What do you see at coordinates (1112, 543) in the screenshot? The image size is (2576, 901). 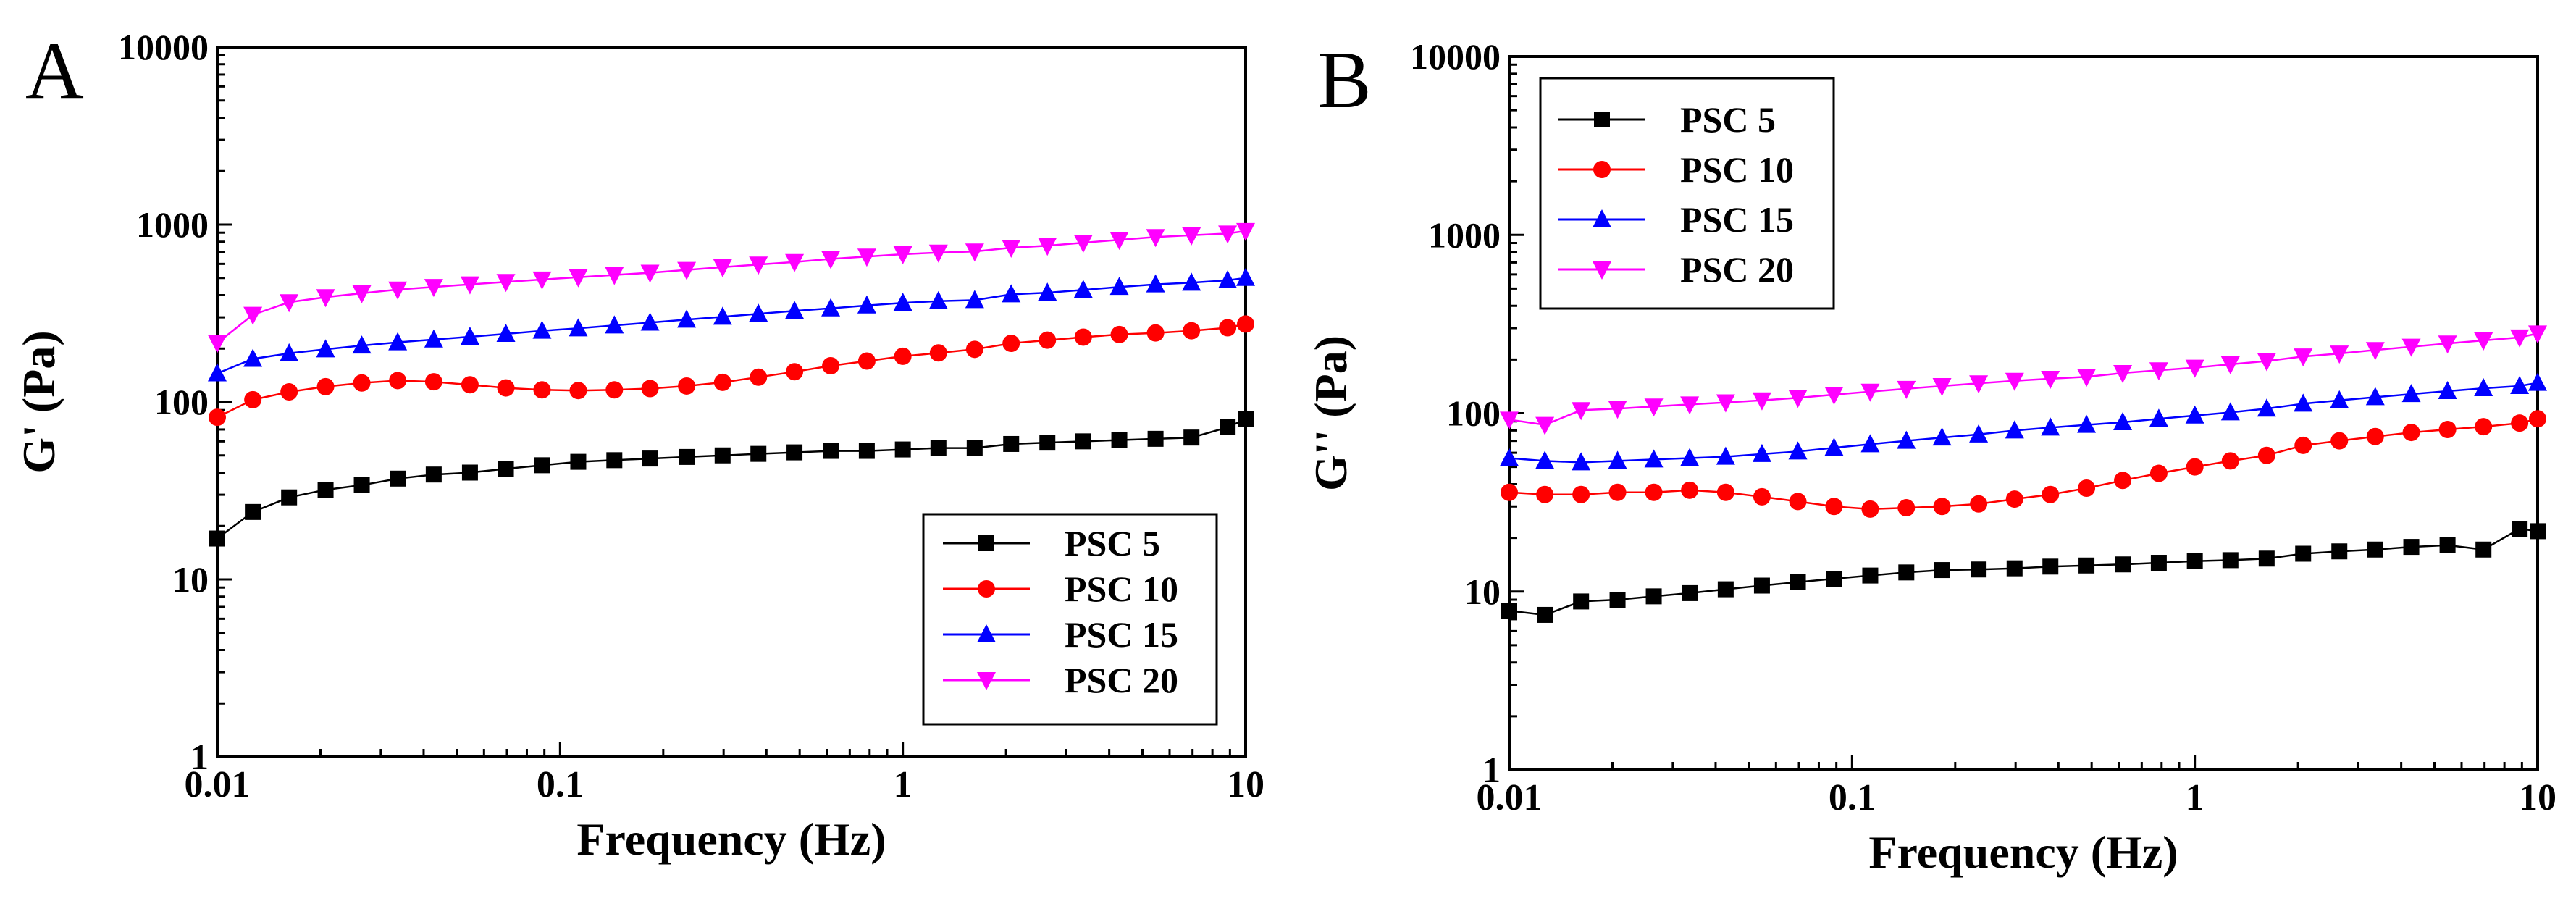 I see `legend-label: PSC 5` at bounding box center [1112, 543].